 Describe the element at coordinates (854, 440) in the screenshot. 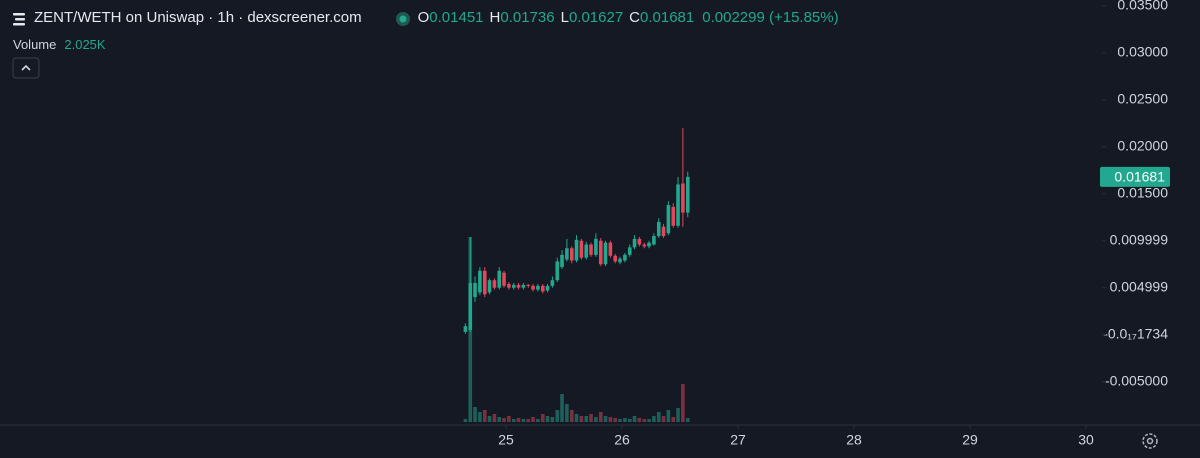

I see `x-tick-label: 28` at that location.